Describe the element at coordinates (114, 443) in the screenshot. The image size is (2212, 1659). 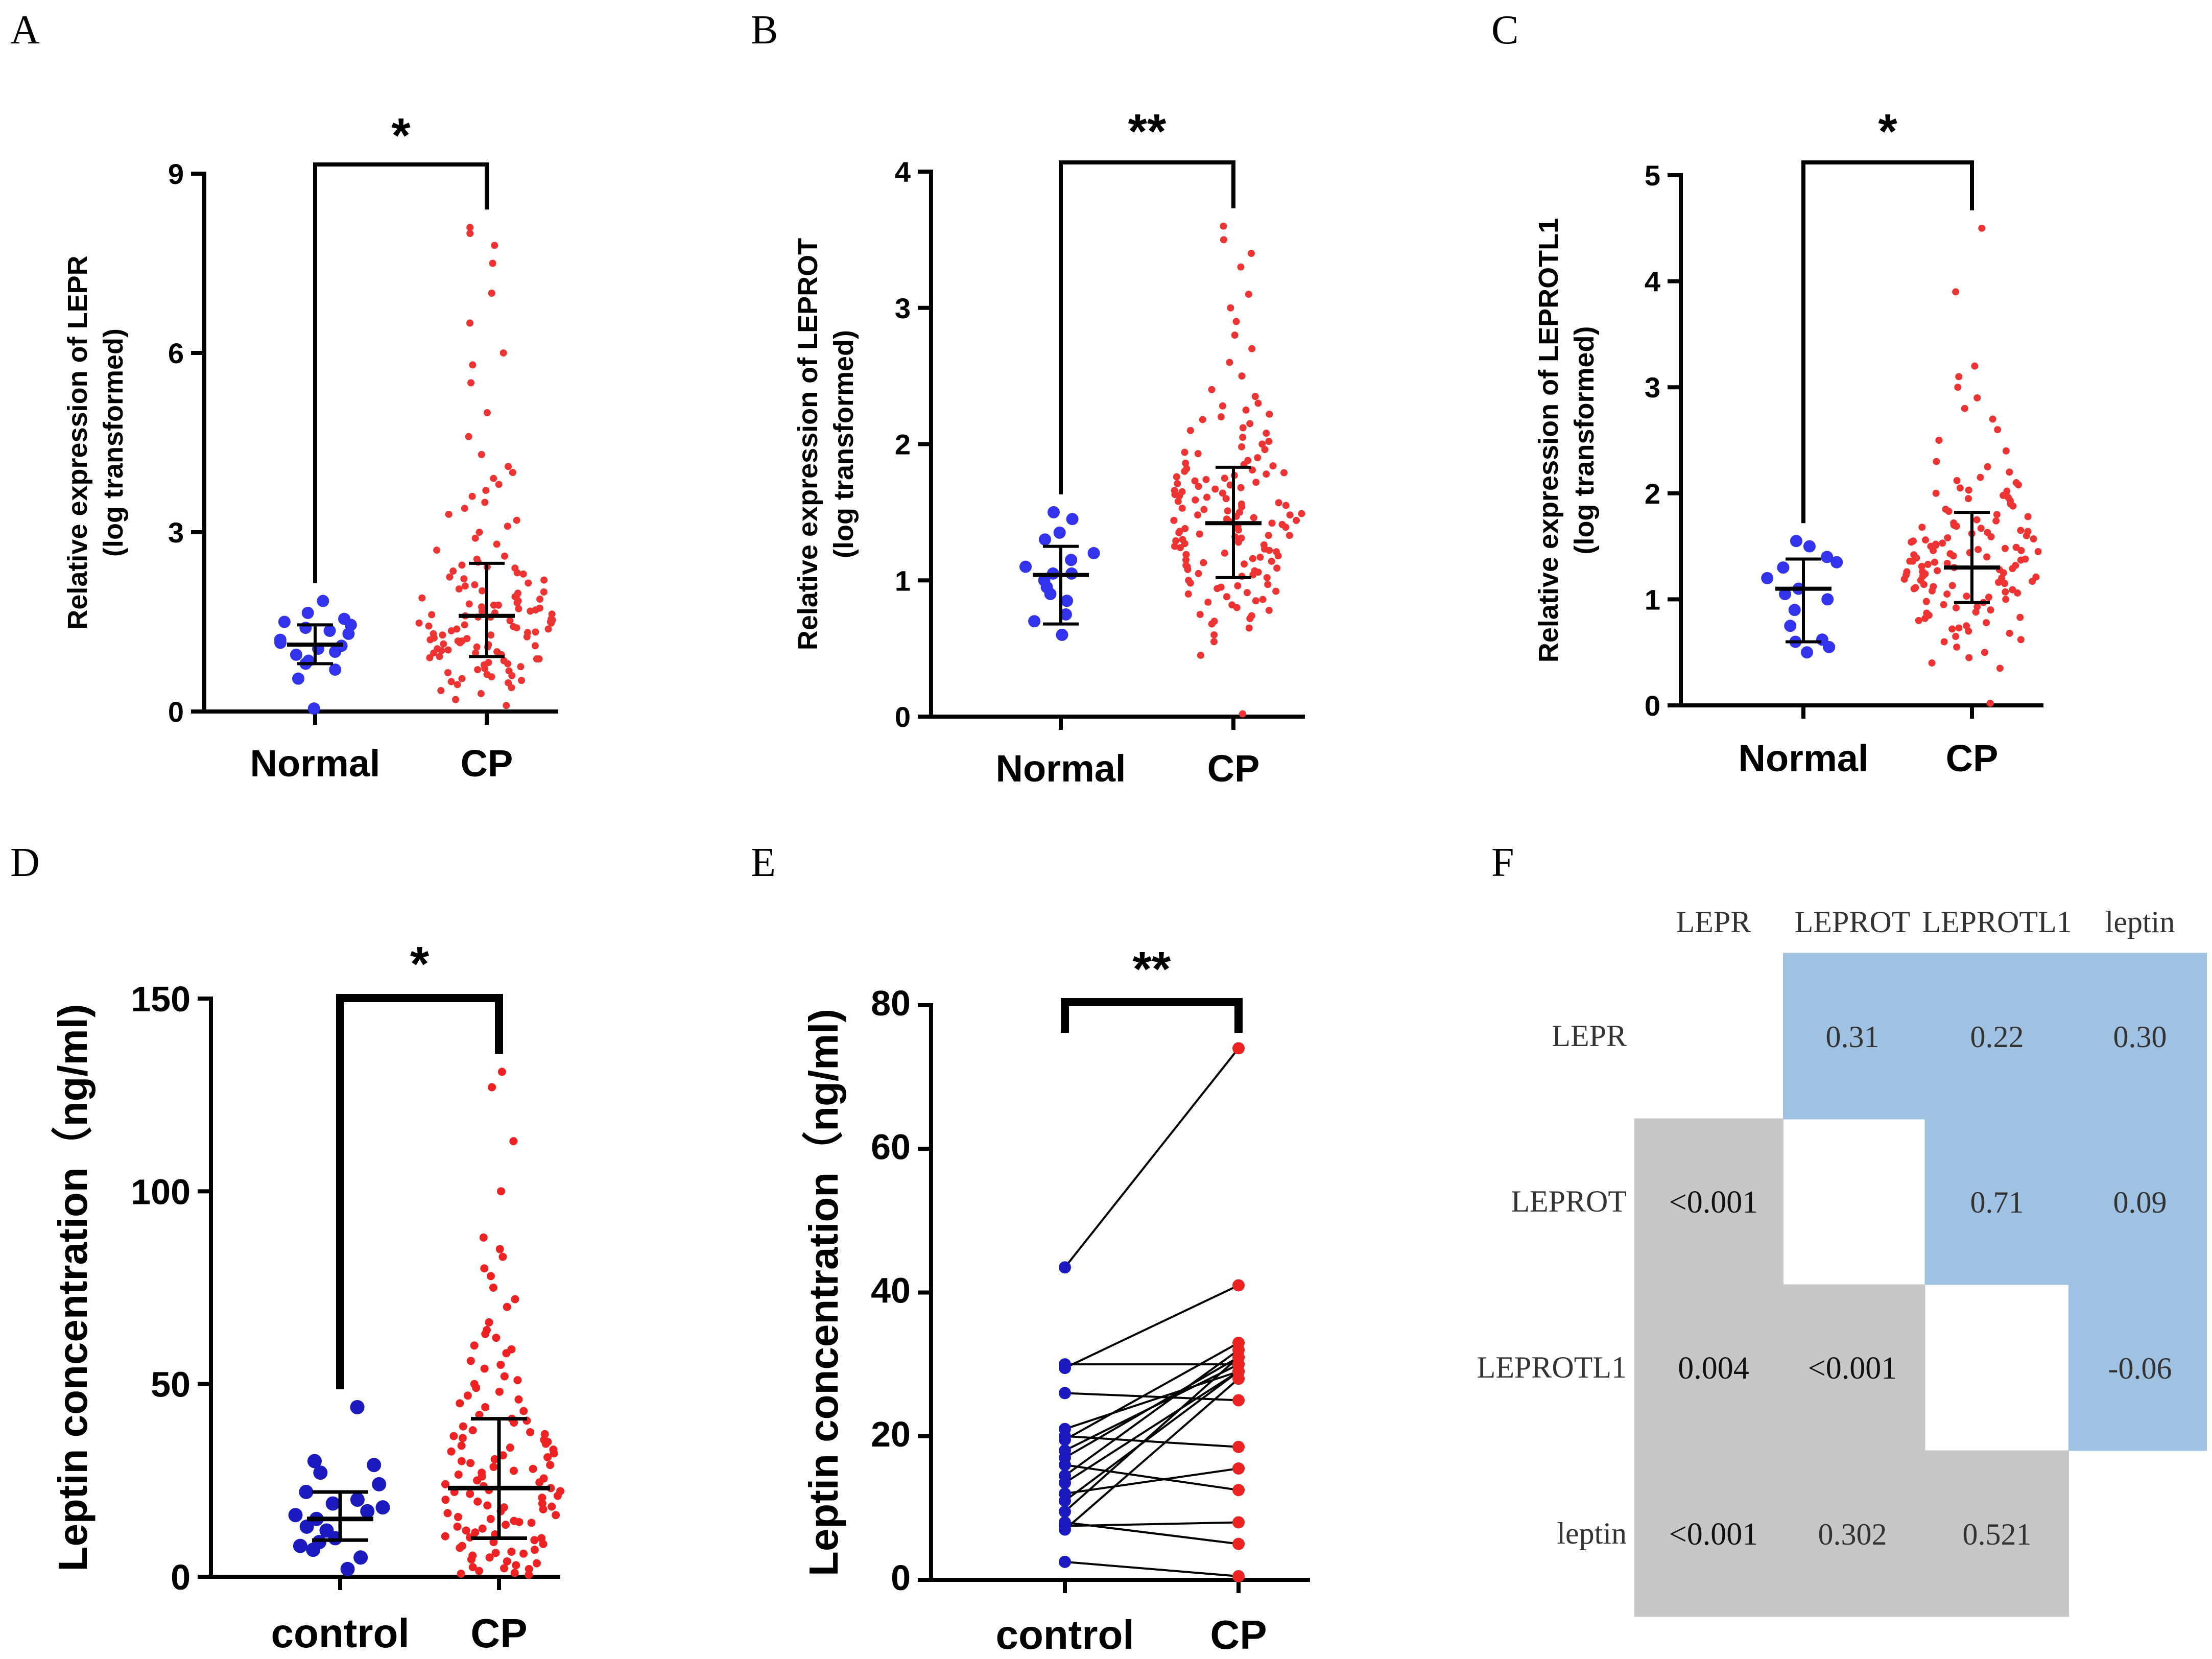
I see `y-axis-subtitle: (log transformed)` at that location.